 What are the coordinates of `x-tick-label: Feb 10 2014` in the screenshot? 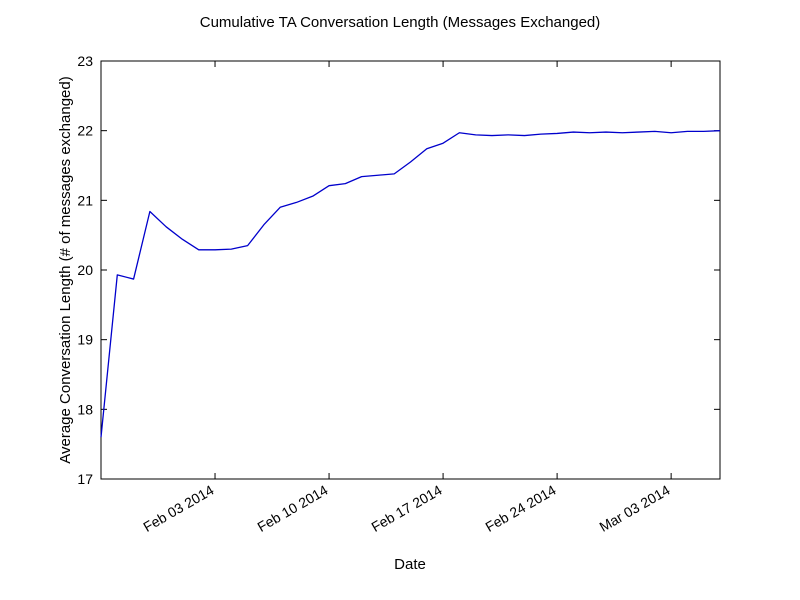 It's located at (292, 508).